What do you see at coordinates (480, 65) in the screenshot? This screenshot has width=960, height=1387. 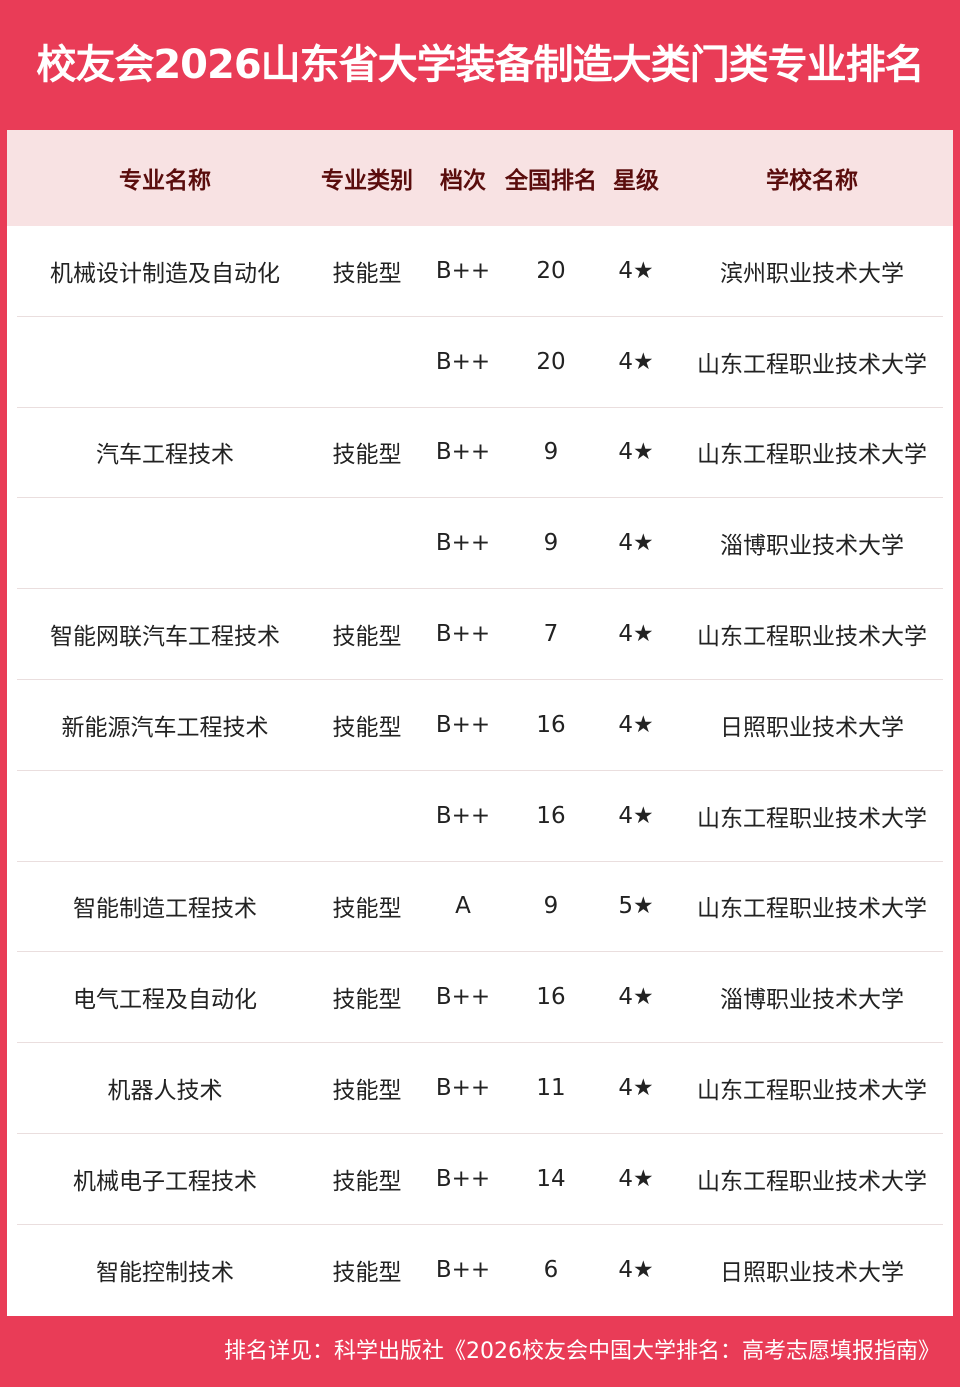 I see `page-title: 校友会2026山东省大学装备制造大类门类专业排名` at bounding box center [480, 65].